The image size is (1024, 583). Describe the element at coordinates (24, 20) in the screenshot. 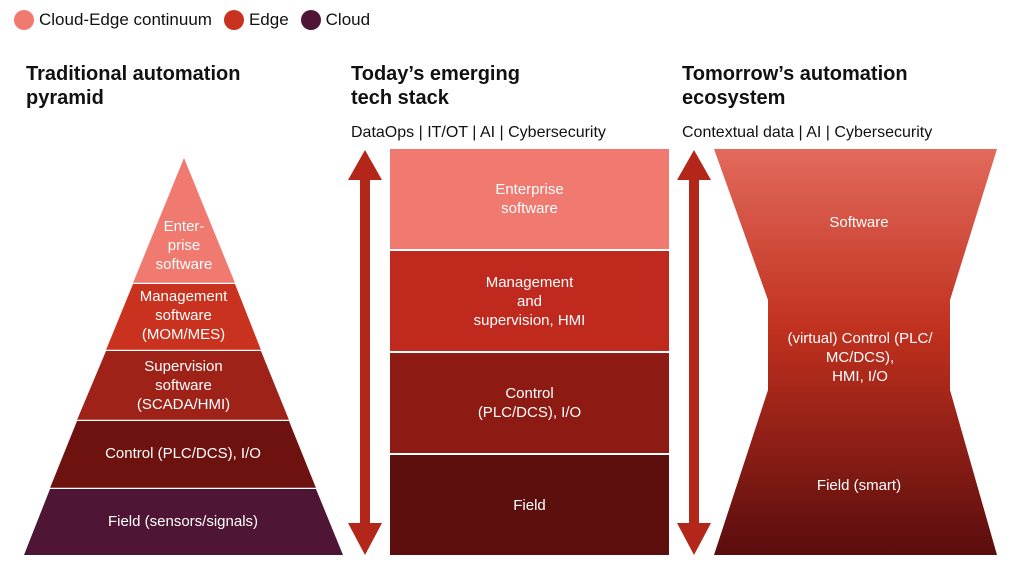

I see `cloud-edge-swatch` at that location.